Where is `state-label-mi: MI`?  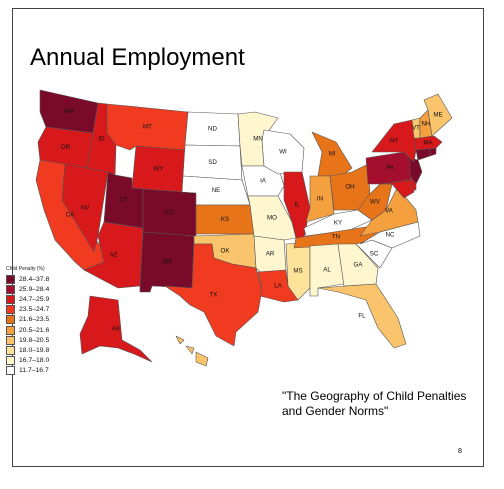
state-label-mi: MI is located at coordinates (332, 154).